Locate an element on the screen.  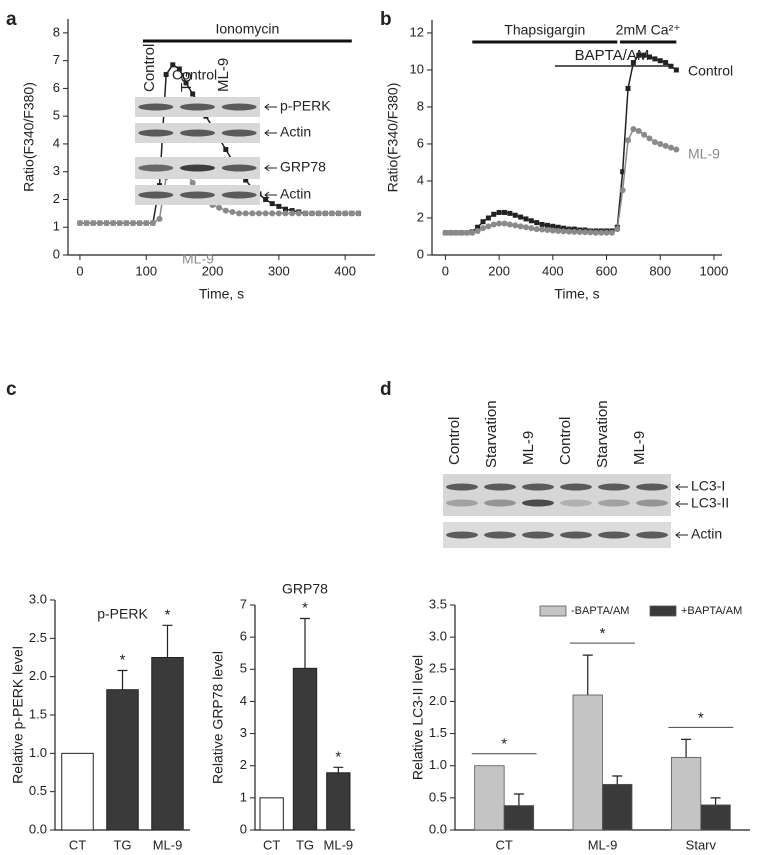
x-tick-label: Starv is located at coordinates (701, 844).